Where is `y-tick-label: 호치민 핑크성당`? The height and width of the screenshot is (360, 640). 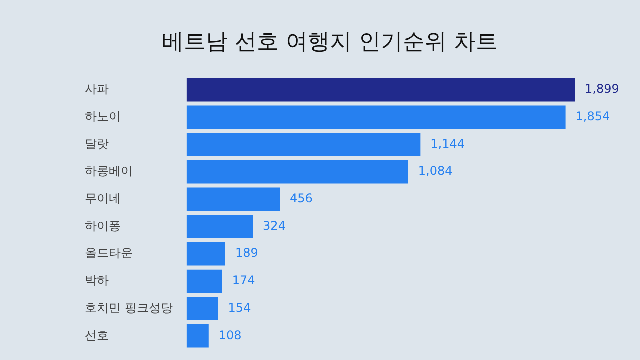
y-tick-label: 호치민 핑크성당 is located at coordinates (129, 307).